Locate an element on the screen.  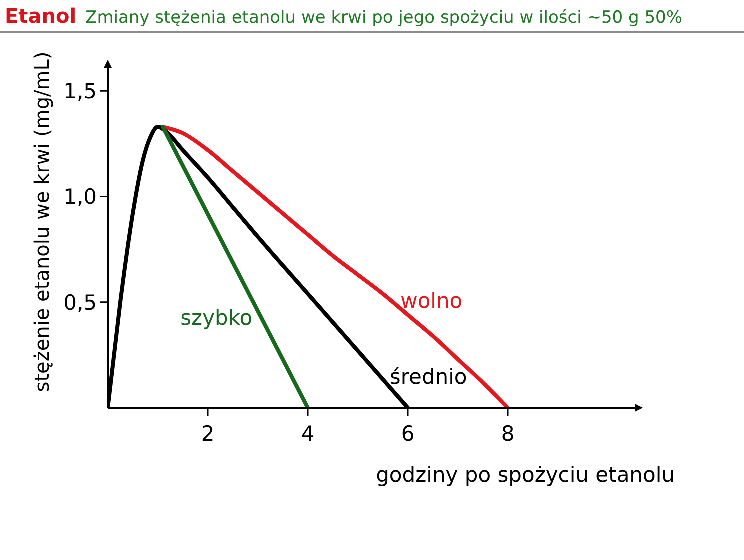
y-tick-label: 0,5 is located at coordinates (80, 302).